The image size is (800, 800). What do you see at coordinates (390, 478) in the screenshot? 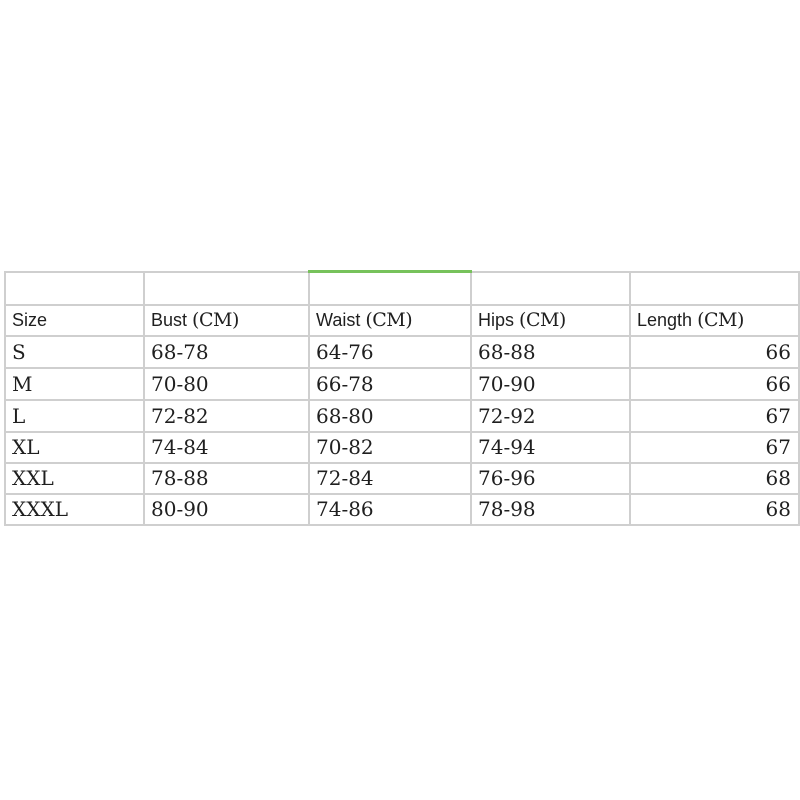
I see `cell-waist: 72-84` at bounding box center [390, 478].